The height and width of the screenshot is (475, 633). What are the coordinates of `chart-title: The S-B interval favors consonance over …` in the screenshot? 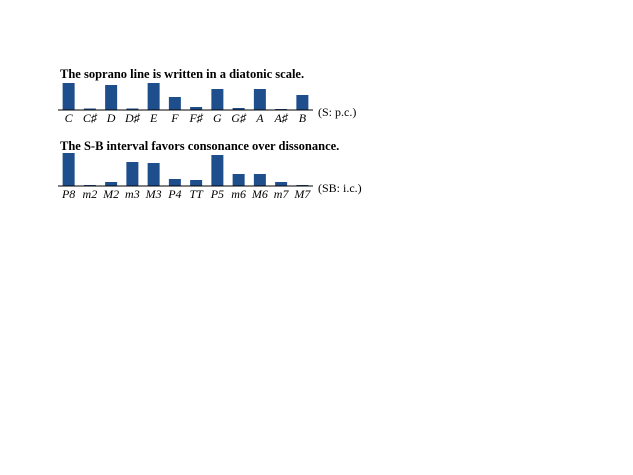 It's located at (199, 146).